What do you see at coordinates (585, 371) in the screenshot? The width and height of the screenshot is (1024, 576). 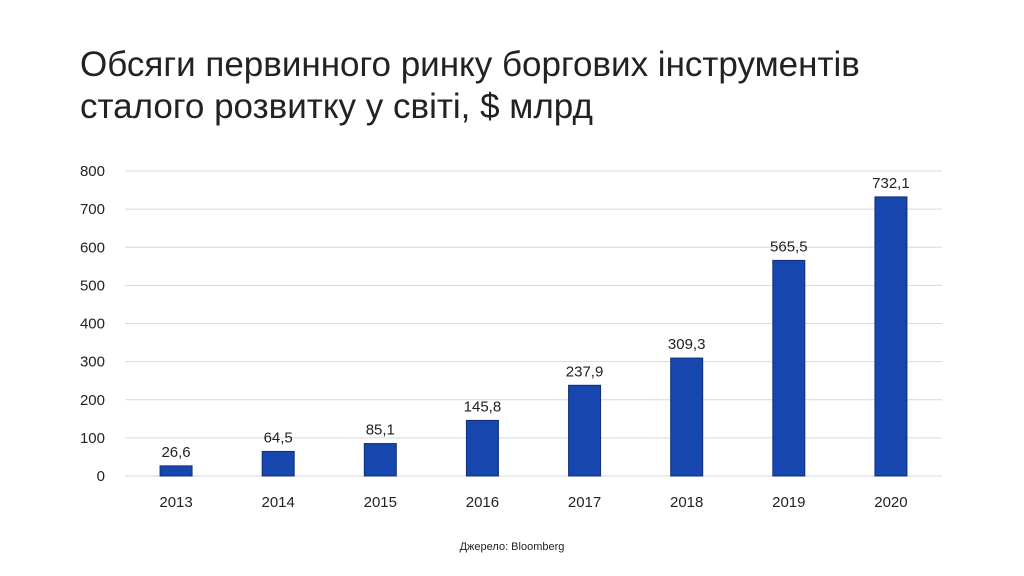 I see `data-label-2017: 237,9` at bounding box center [585, 371].